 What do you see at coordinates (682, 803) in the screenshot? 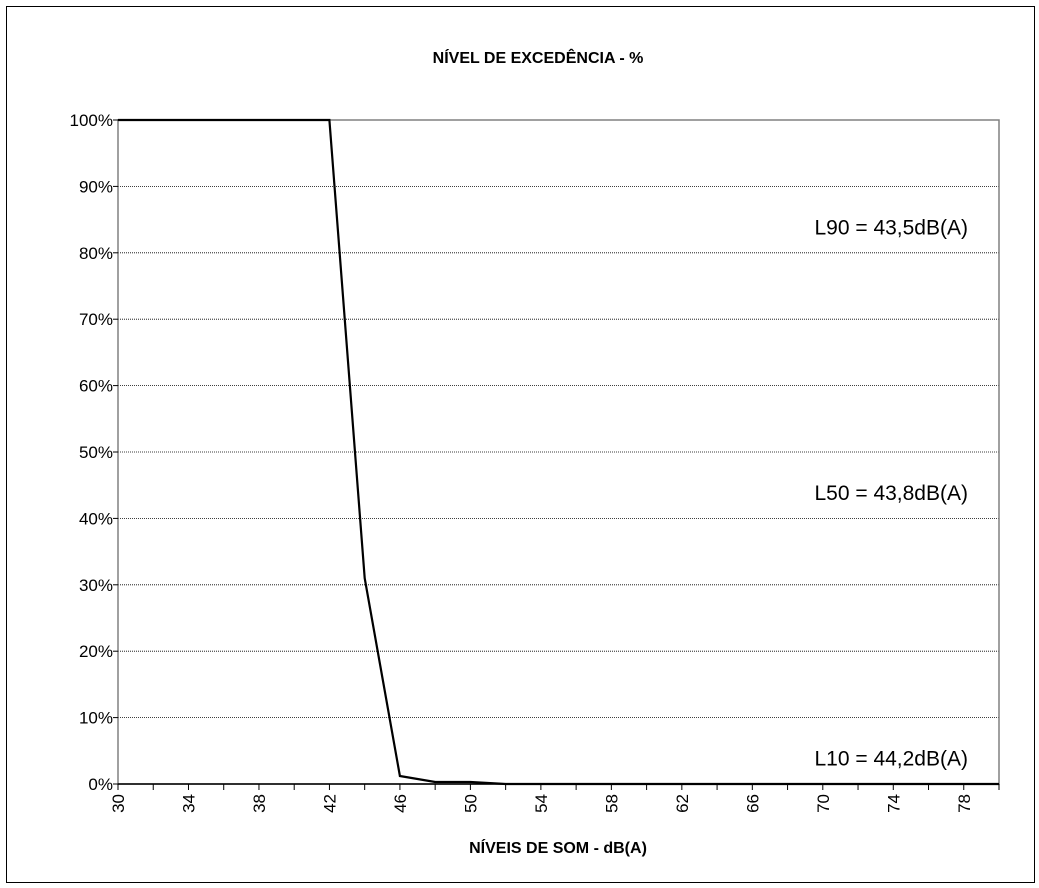
I see `x-tick-label: 62` at bounding box center [682, 803].